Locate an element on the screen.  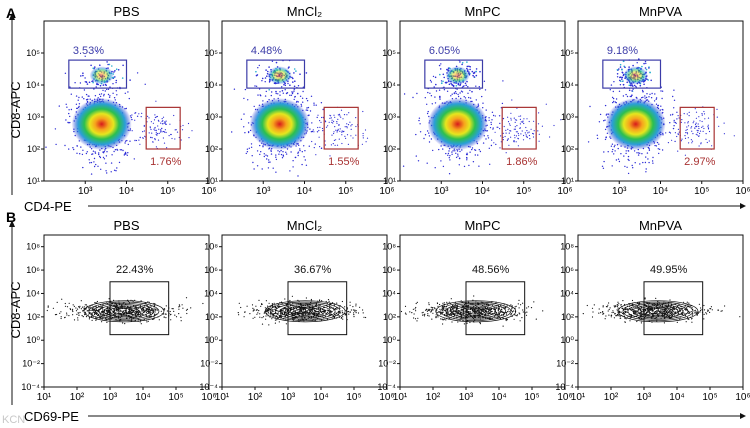
panel-b-ylabel: CD8-APC is located at coordinates (15, 309).